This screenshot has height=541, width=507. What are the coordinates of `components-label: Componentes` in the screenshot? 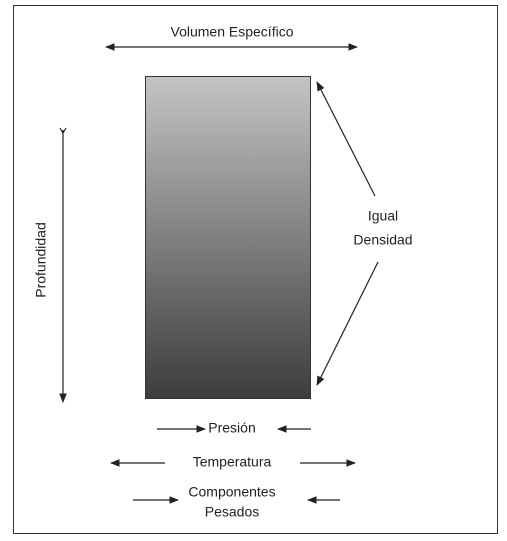 It's located at (231, 492).